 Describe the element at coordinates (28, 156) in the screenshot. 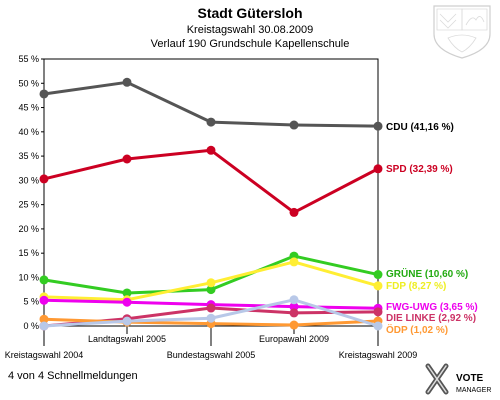

I see `y-tick-label: 35 %` at that location.